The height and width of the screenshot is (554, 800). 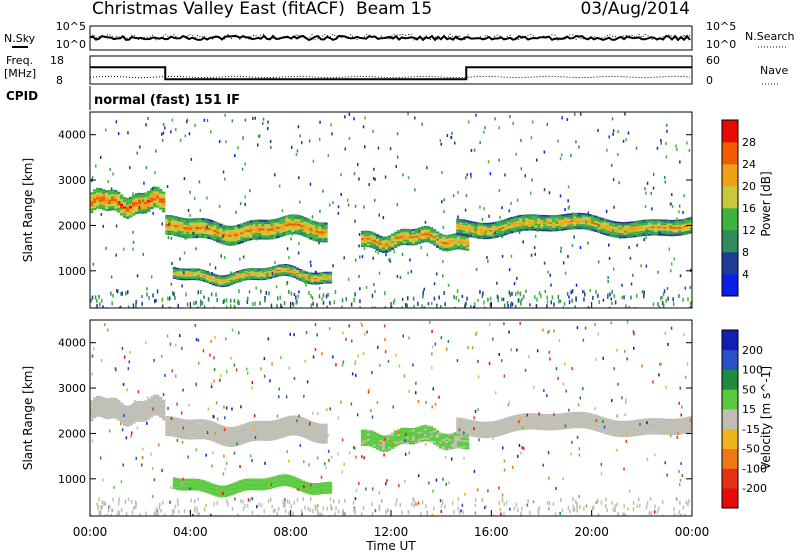 What do you see at coordinates (770, 36) in the screenshot?
I see `noise-search-label: N.Search` at bounding box center [770, 36].